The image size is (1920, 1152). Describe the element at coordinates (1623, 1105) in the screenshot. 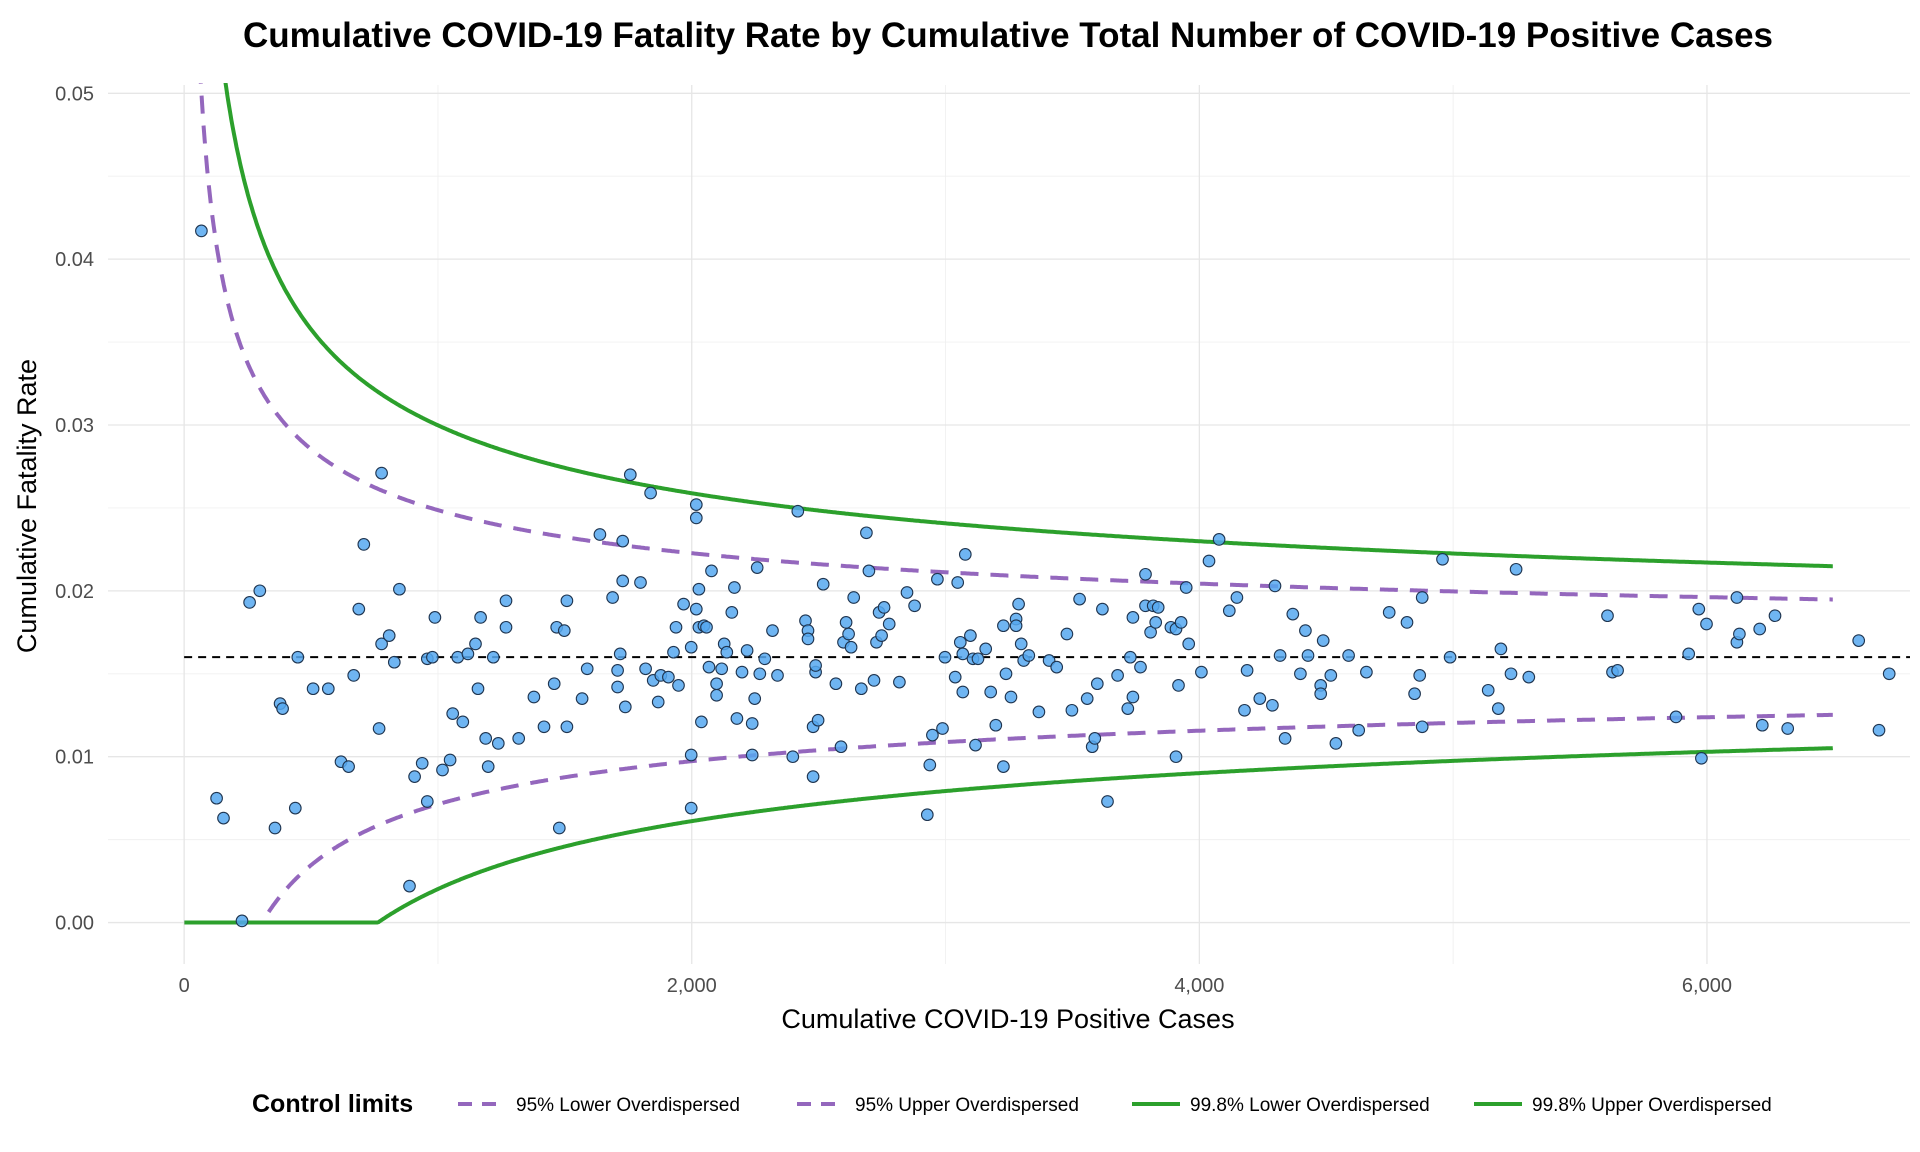

I see `legend-item: 99.8% Upper Overdispersed` at that location.